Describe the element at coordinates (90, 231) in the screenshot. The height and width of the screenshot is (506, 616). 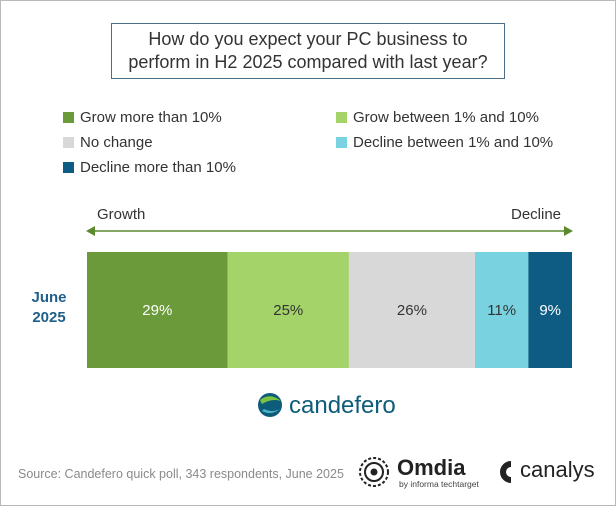
I see `arrow-head-left` at that location.